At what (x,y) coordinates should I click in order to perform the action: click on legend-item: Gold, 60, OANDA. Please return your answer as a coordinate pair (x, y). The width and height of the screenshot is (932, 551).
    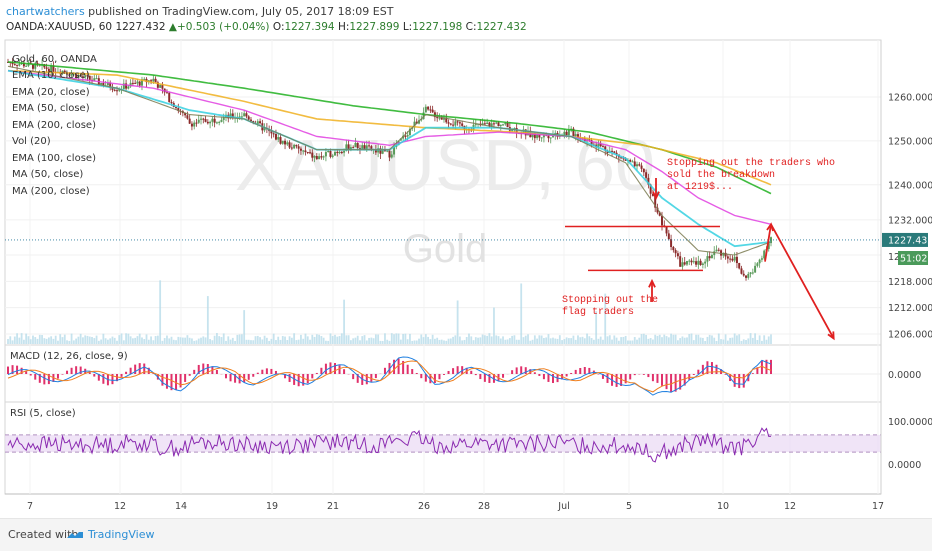
    Looking at the image, I should click on (54, 59).